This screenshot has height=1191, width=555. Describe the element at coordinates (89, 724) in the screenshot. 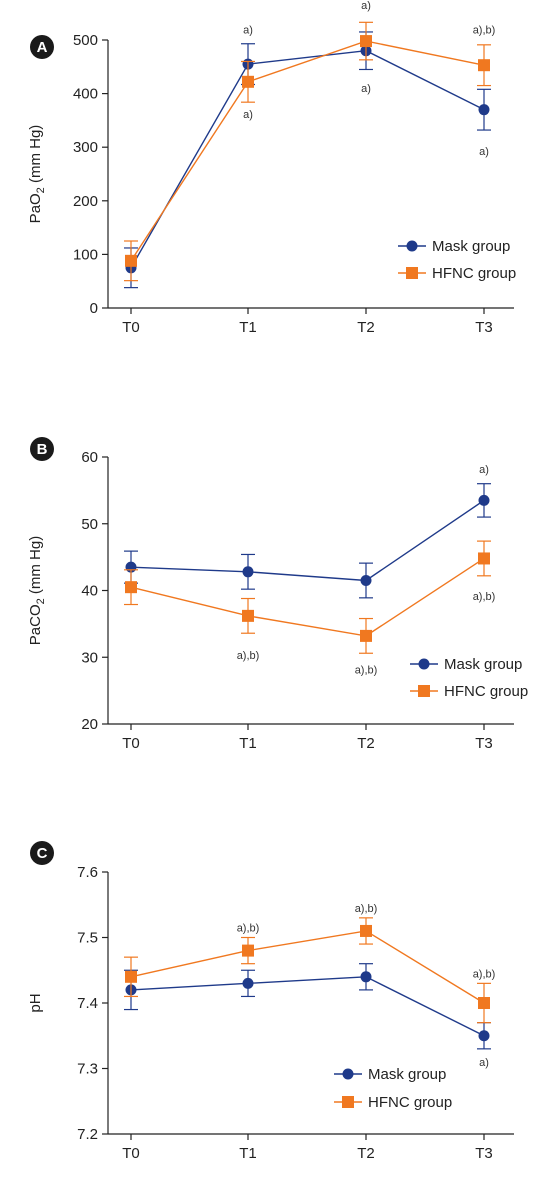

I see `y-tick-label: 20` at that location.